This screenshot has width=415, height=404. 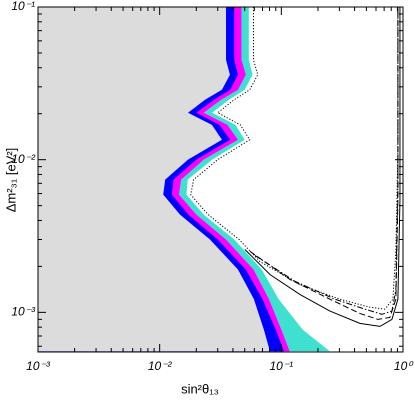 What do you see at coordinates (281, 366) in the screenshot?
I see `x-tick-label: 10⁻¹` at bounding box center [281, 366].